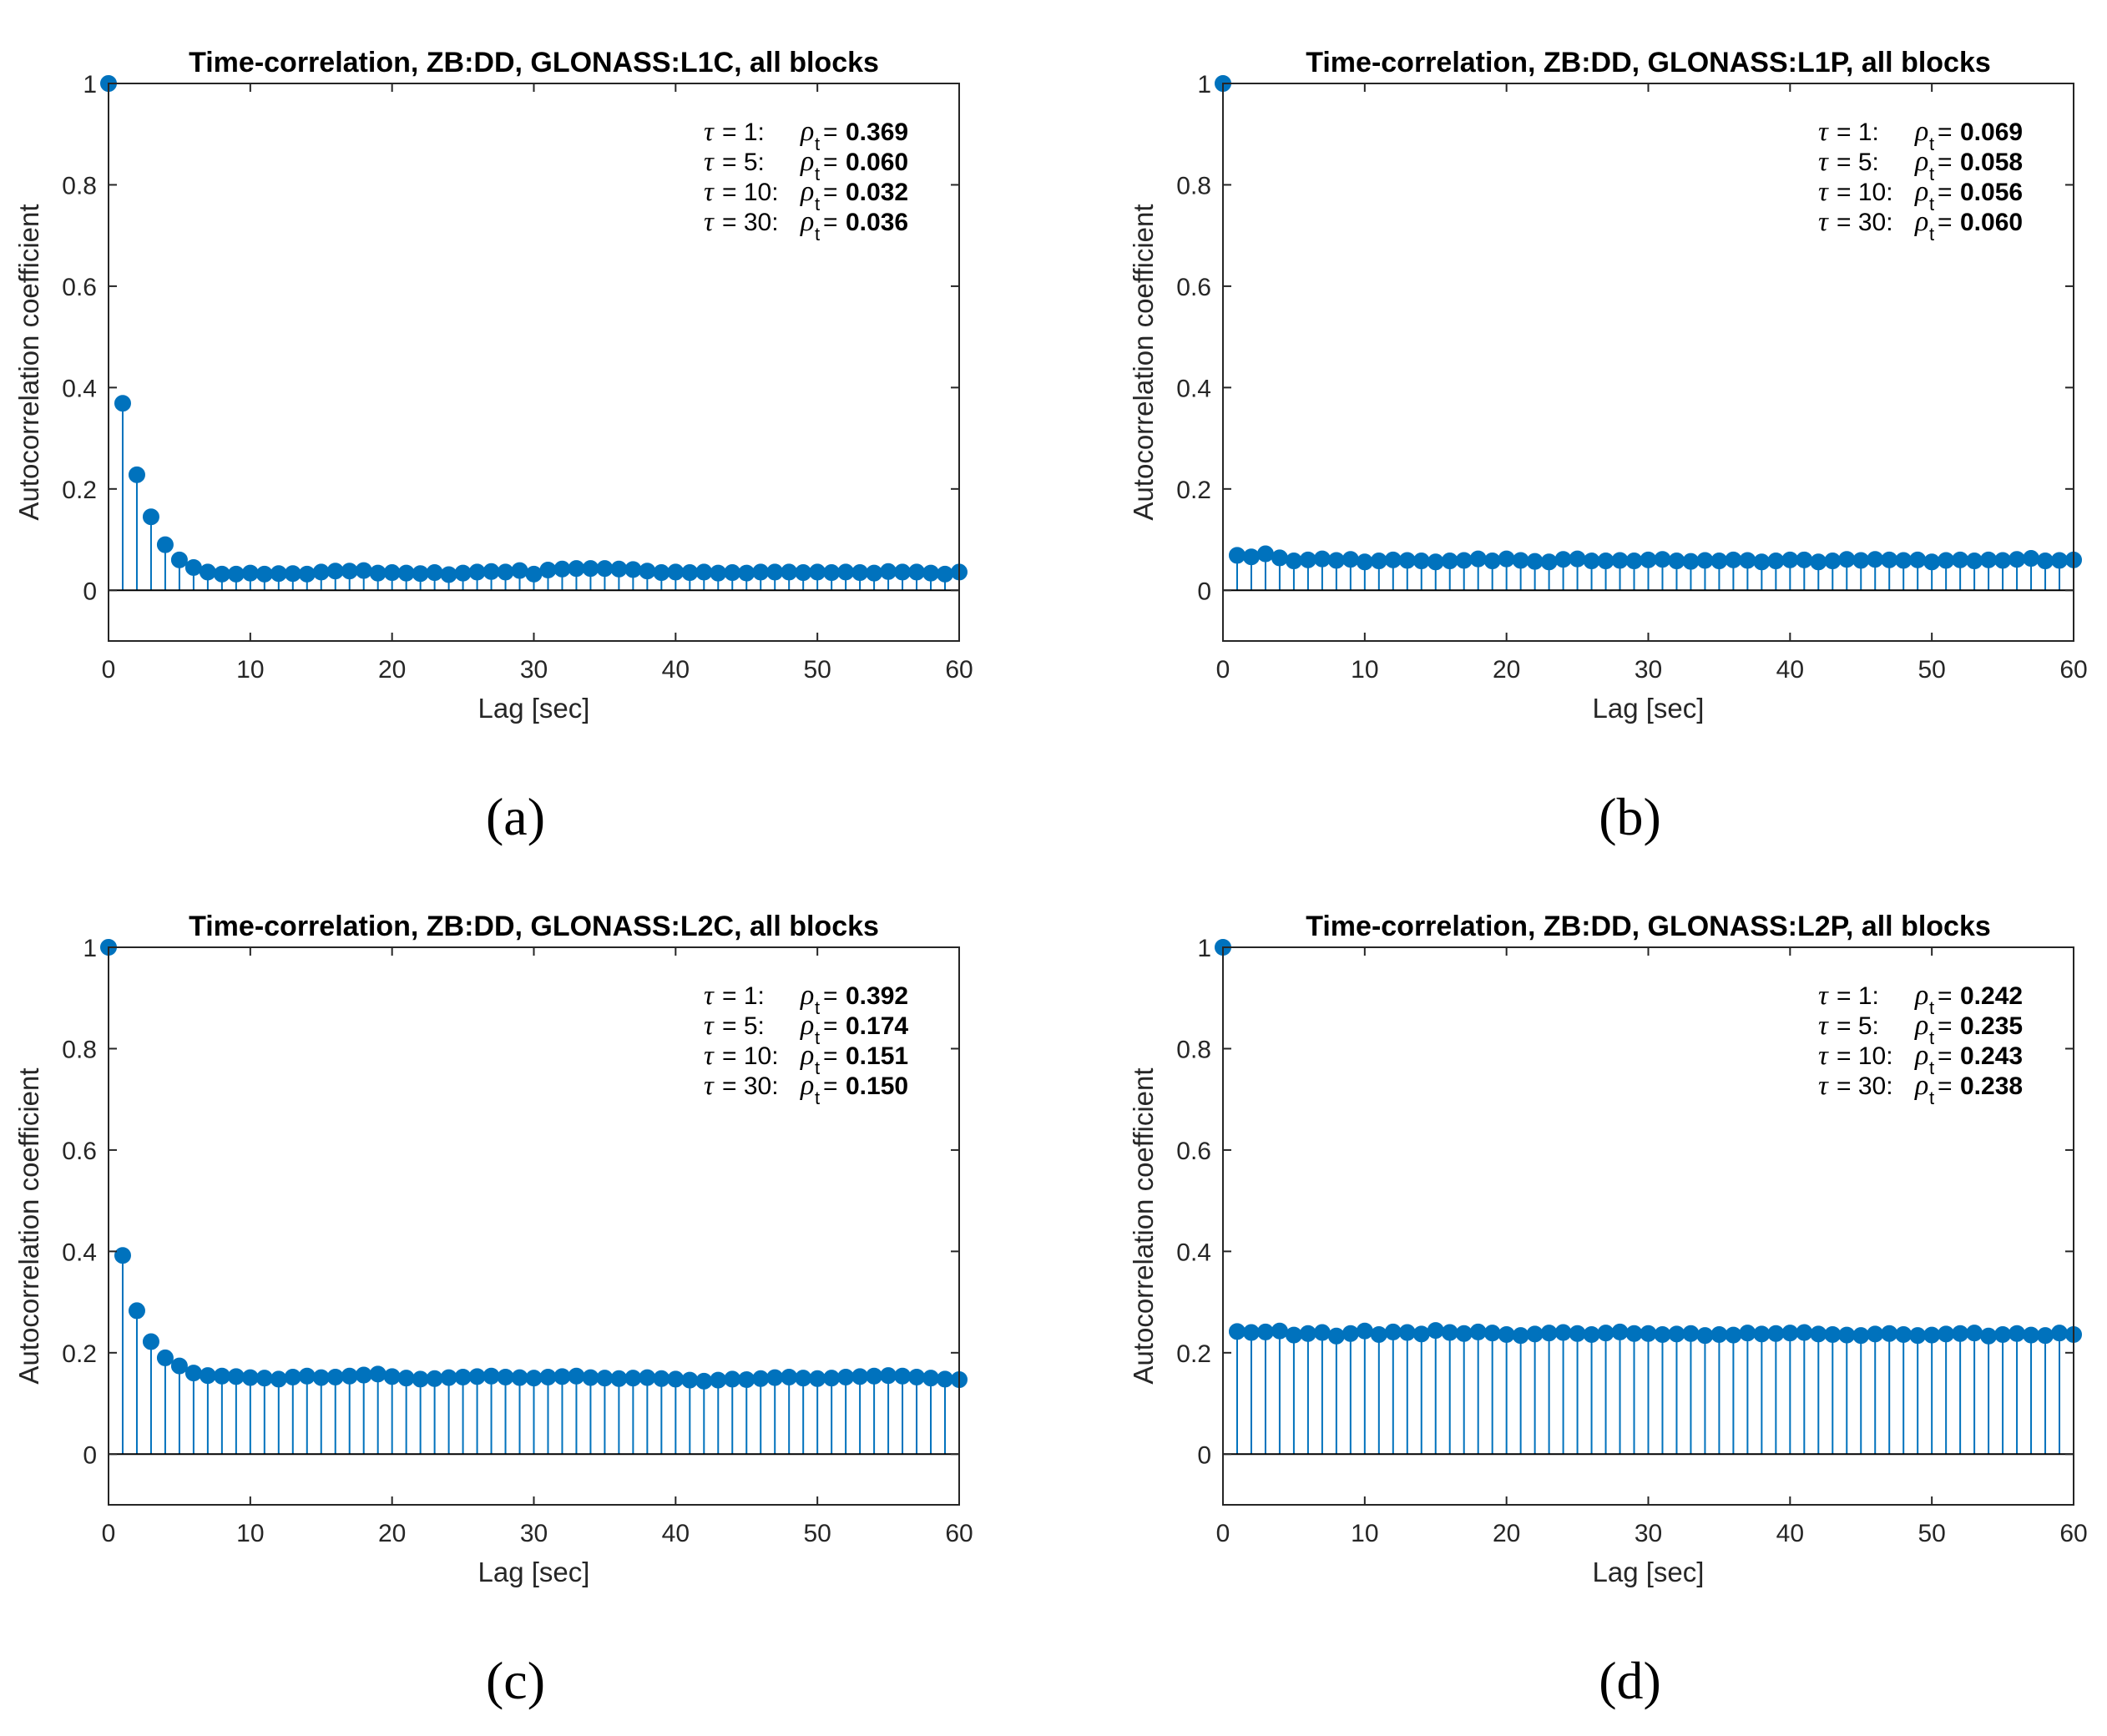 This screenshot has height=1736, width=2107. I want to click on rho-value: 0.036, so click(877, 222).